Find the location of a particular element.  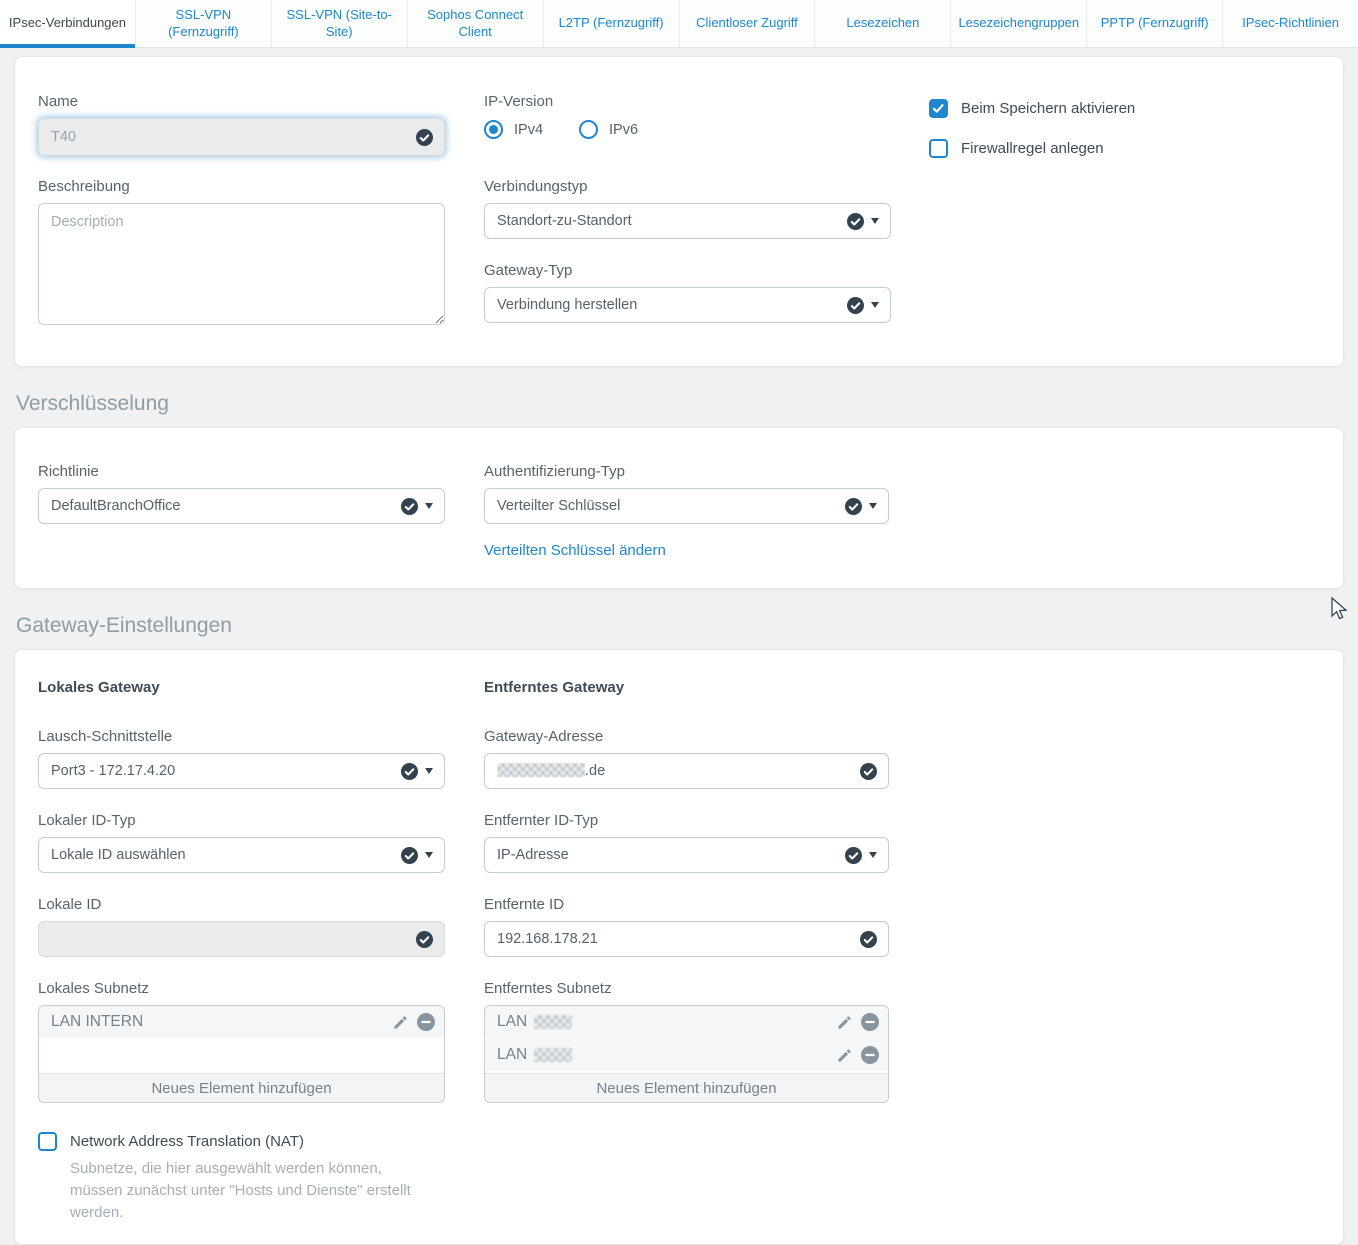

tab-ipsec-verbindungen: IPsec-Verbindungen is located at coordinates (68, 24).